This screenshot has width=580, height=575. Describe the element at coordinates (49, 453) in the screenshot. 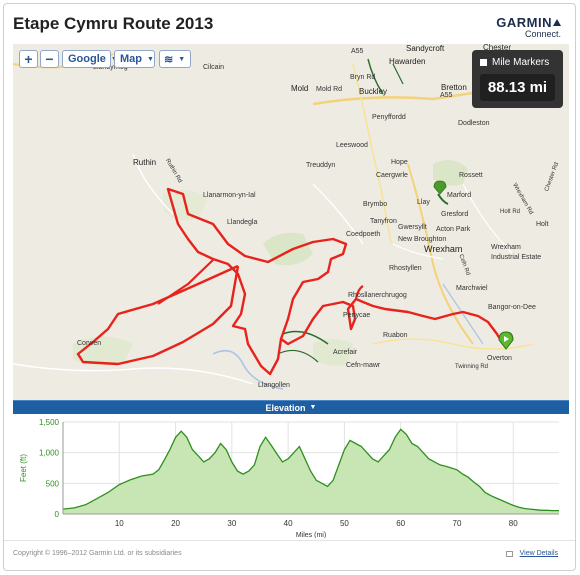

I see `y-tick-label: 1,000` at that location.